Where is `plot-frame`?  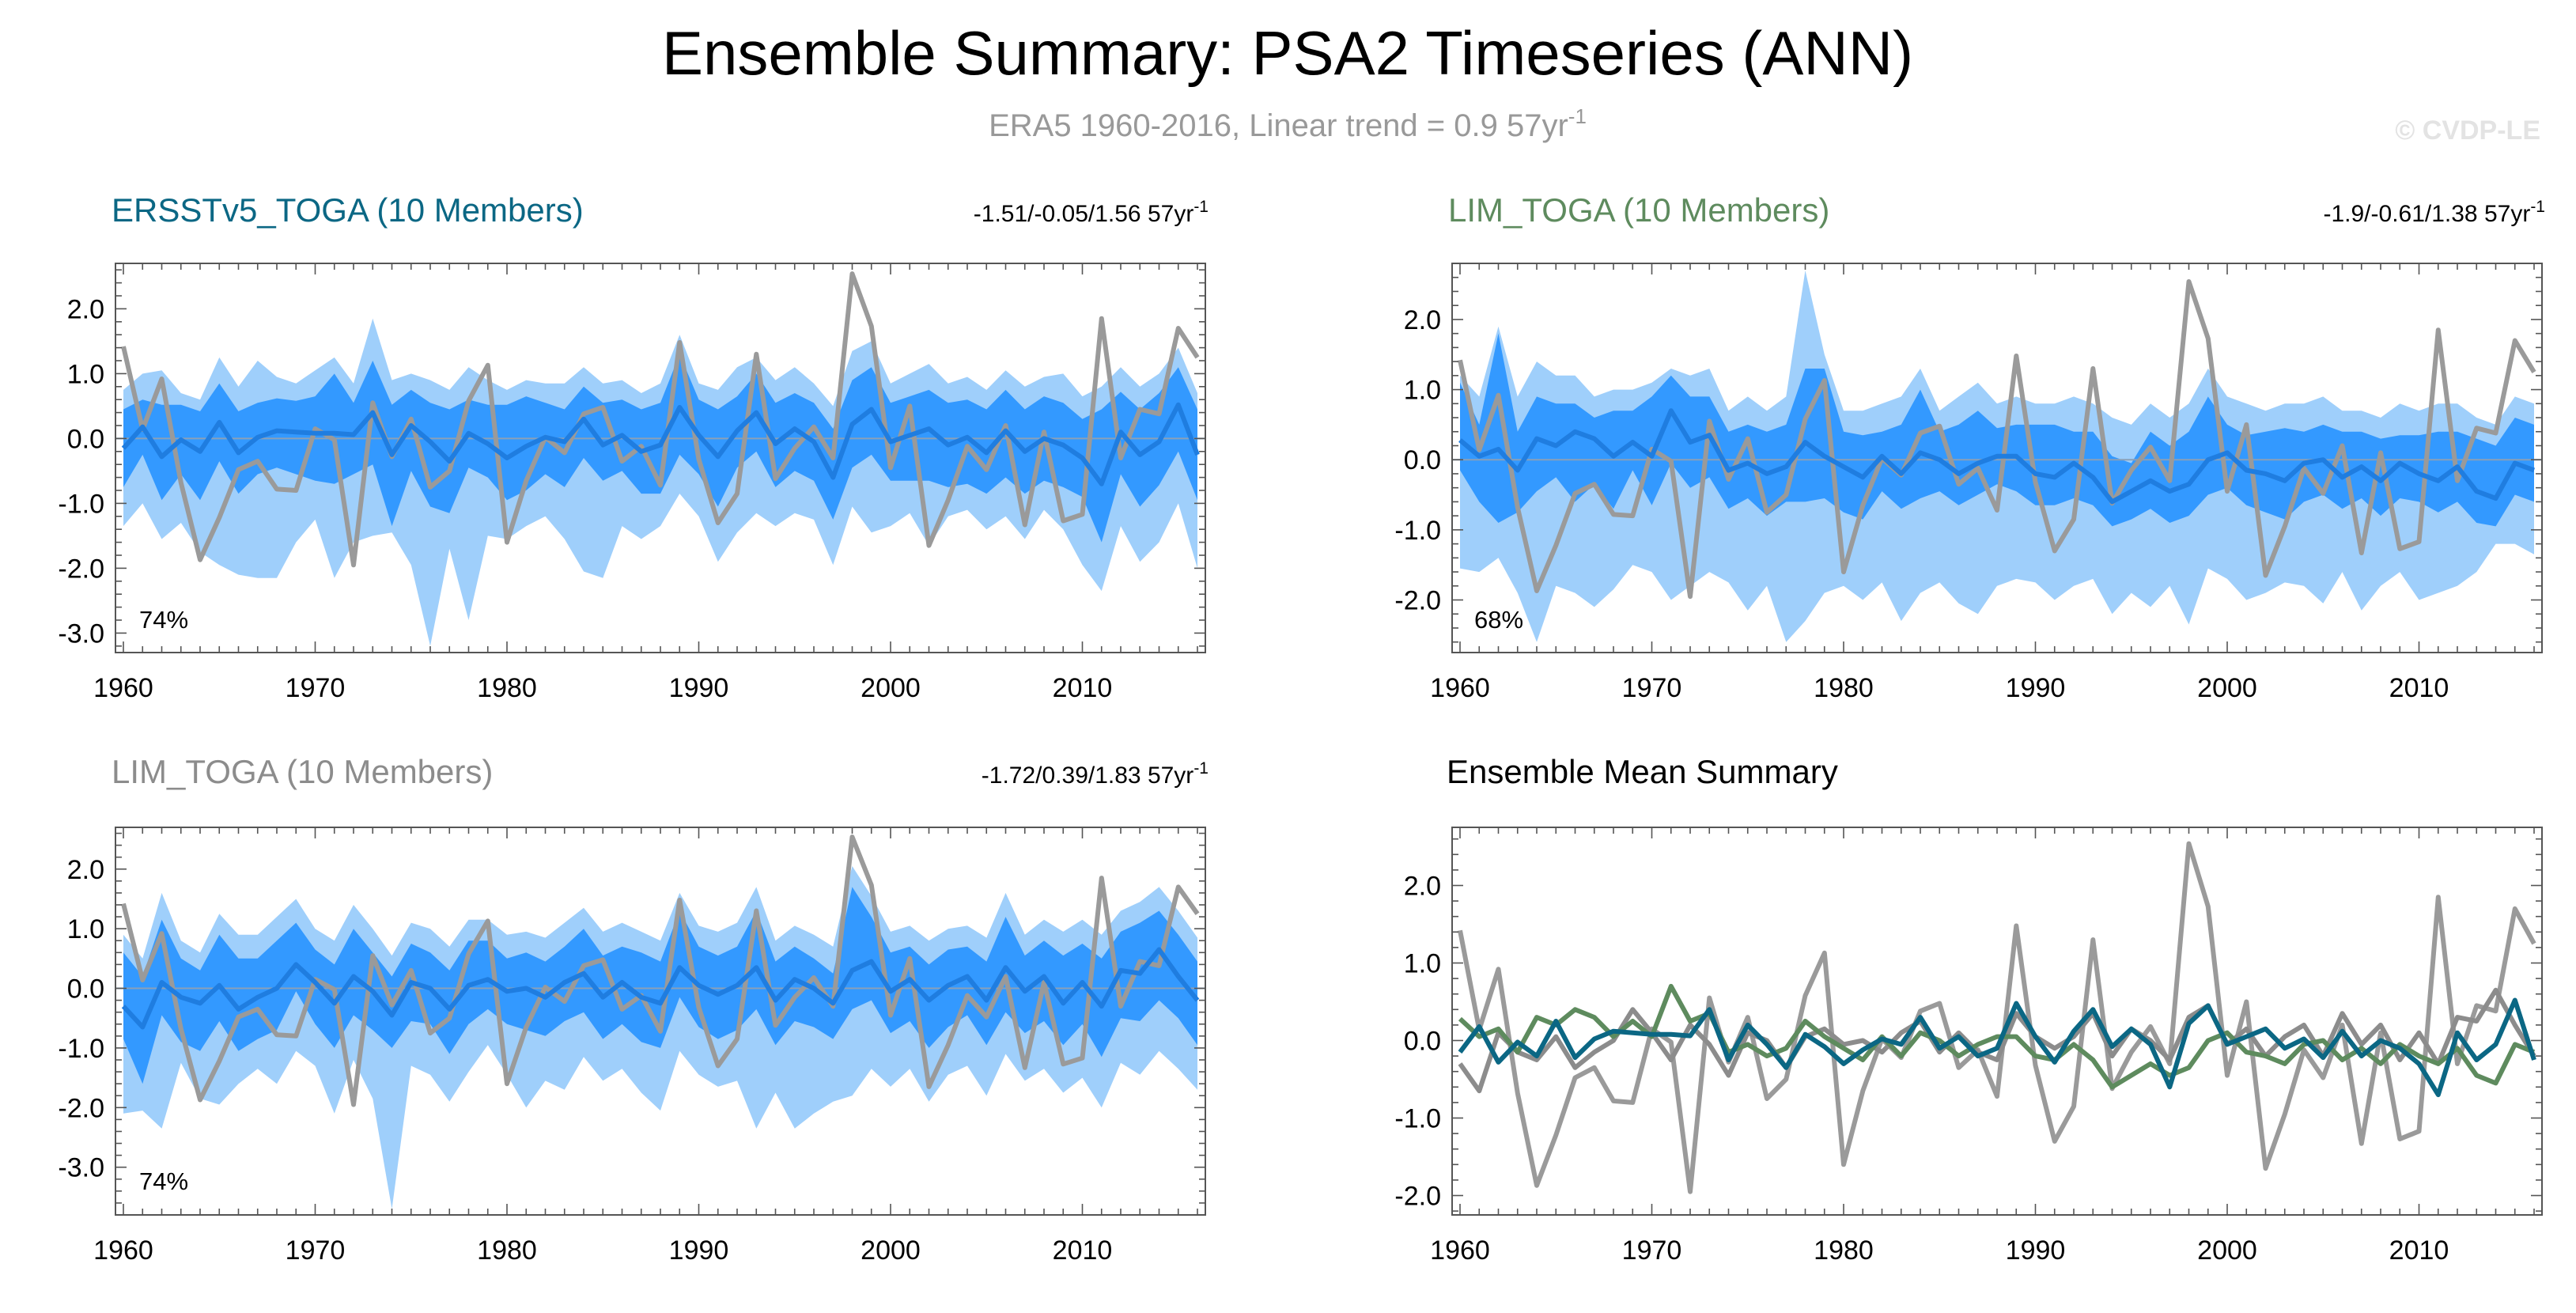
plot-frame is located at coordinates (1997, 1021).